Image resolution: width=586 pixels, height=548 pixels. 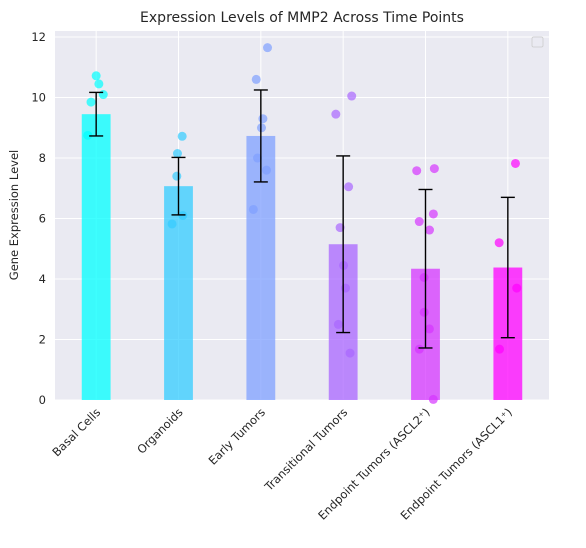 I want to click on empty-legend-box, so click(x=537, y=42).